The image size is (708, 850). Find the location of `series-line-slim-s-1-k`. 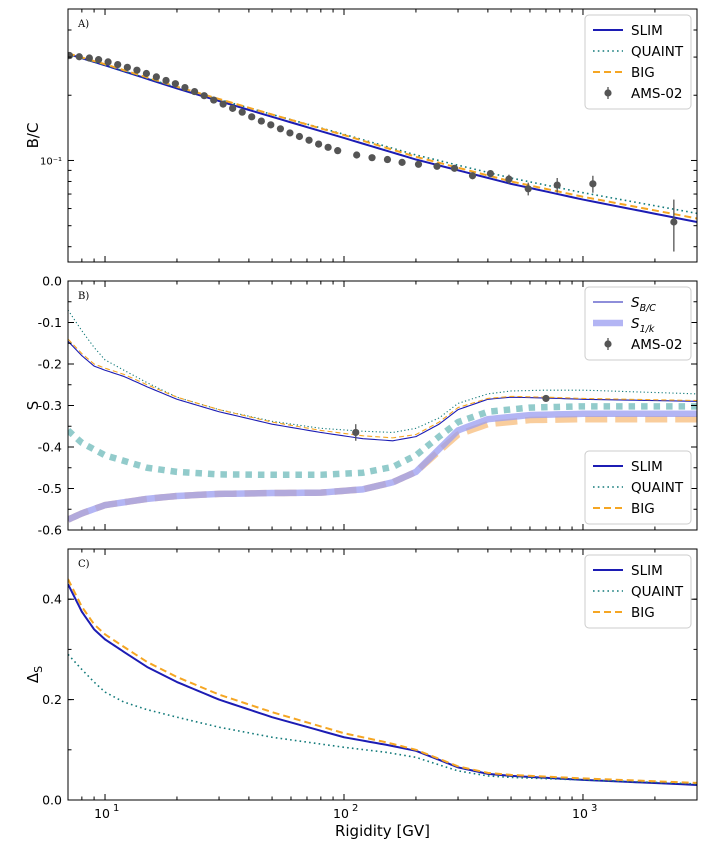

series-line-slim-s-1-k is located at coordinates (382, 466).